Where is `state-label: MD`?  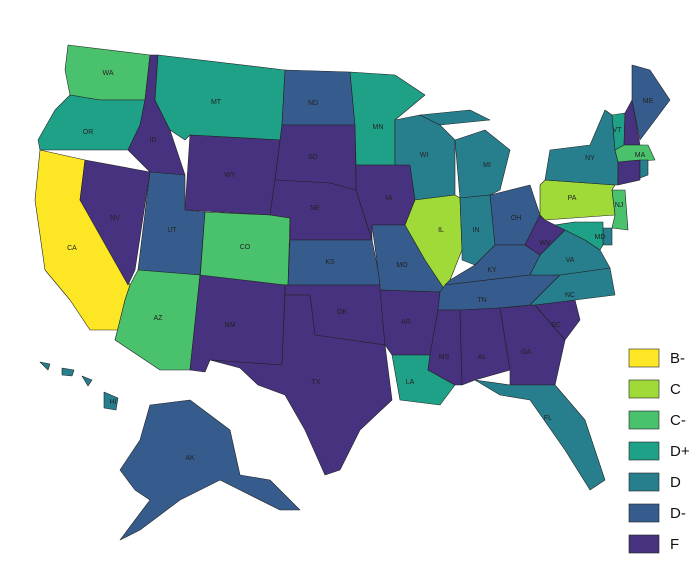 state-label: MD is located at coordinates (600, 237).